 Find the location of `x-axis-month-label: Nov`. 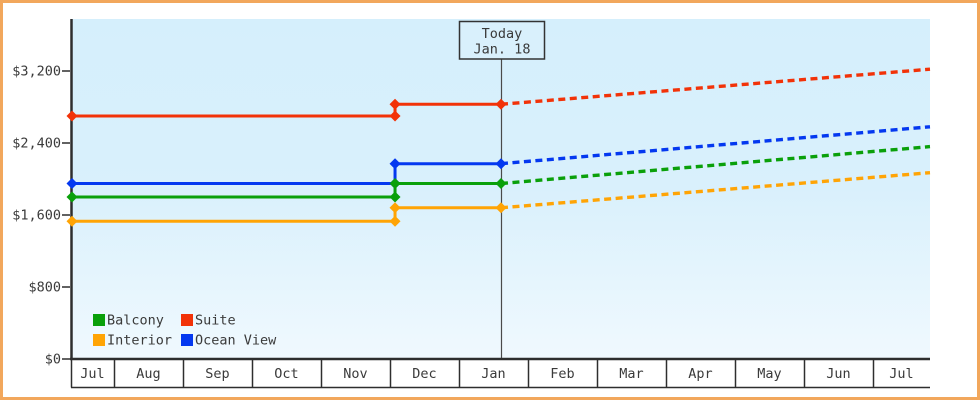

x-axis-month-label: Nov is located at coordinates (355, 374).